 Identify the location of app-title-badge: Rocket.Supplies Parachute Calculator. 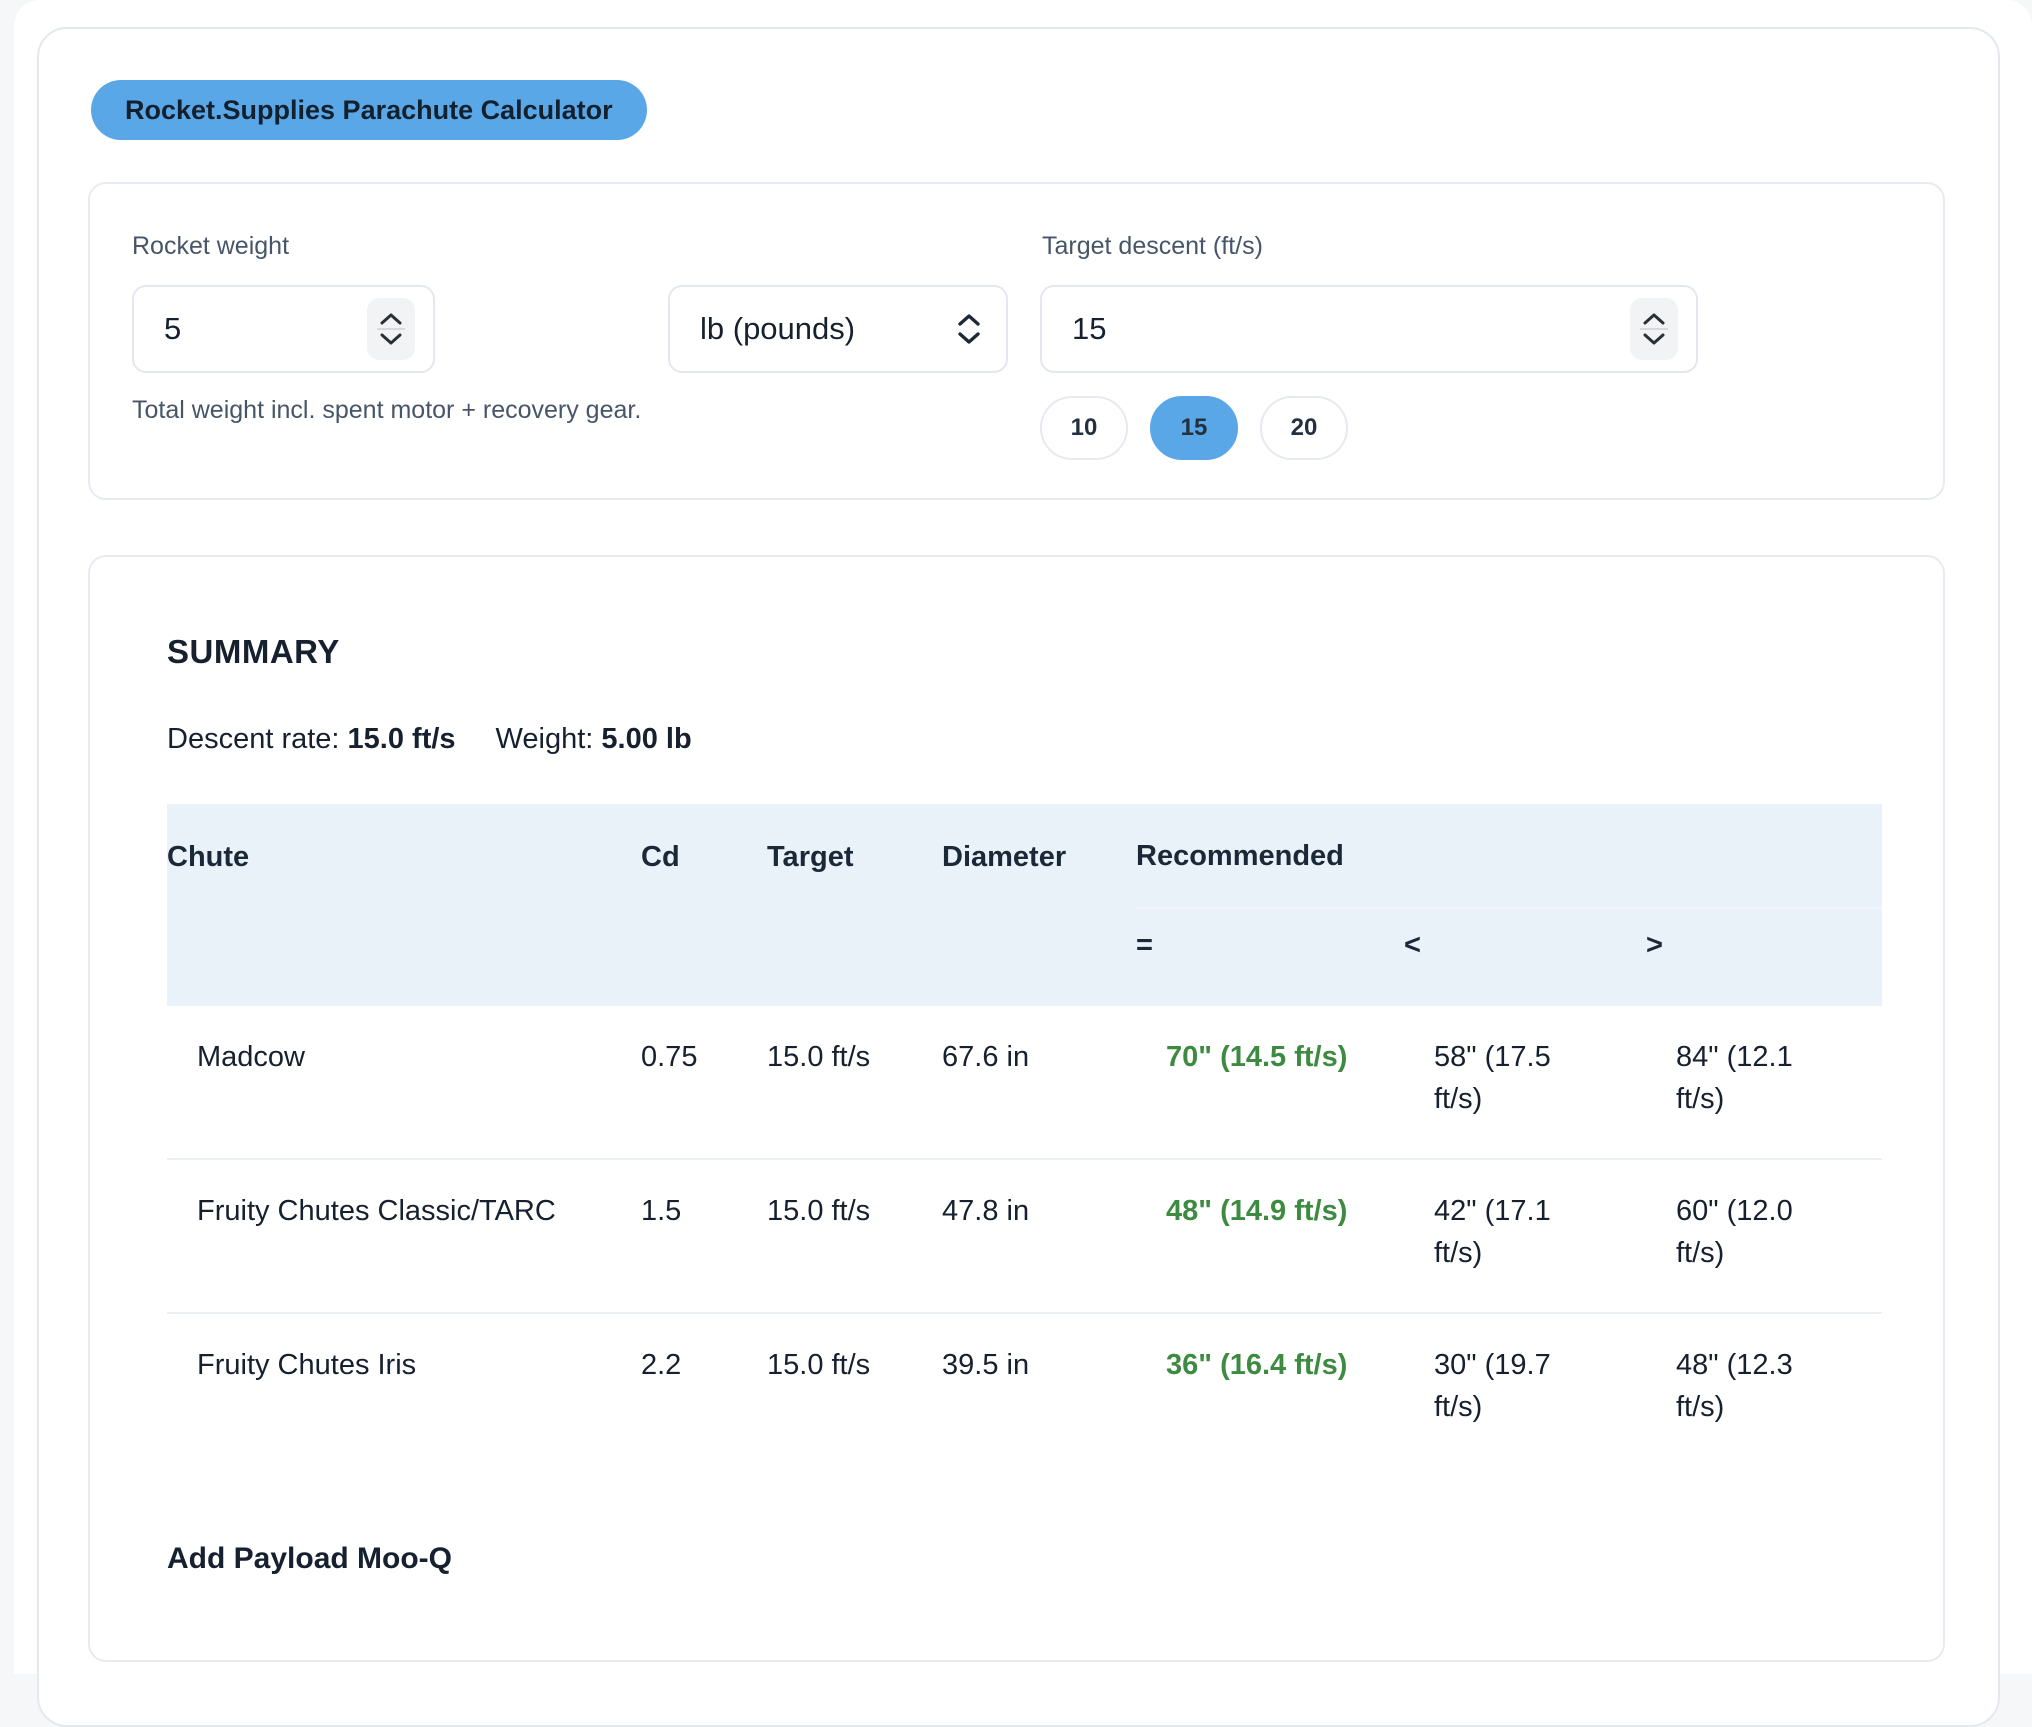
(369, 110).